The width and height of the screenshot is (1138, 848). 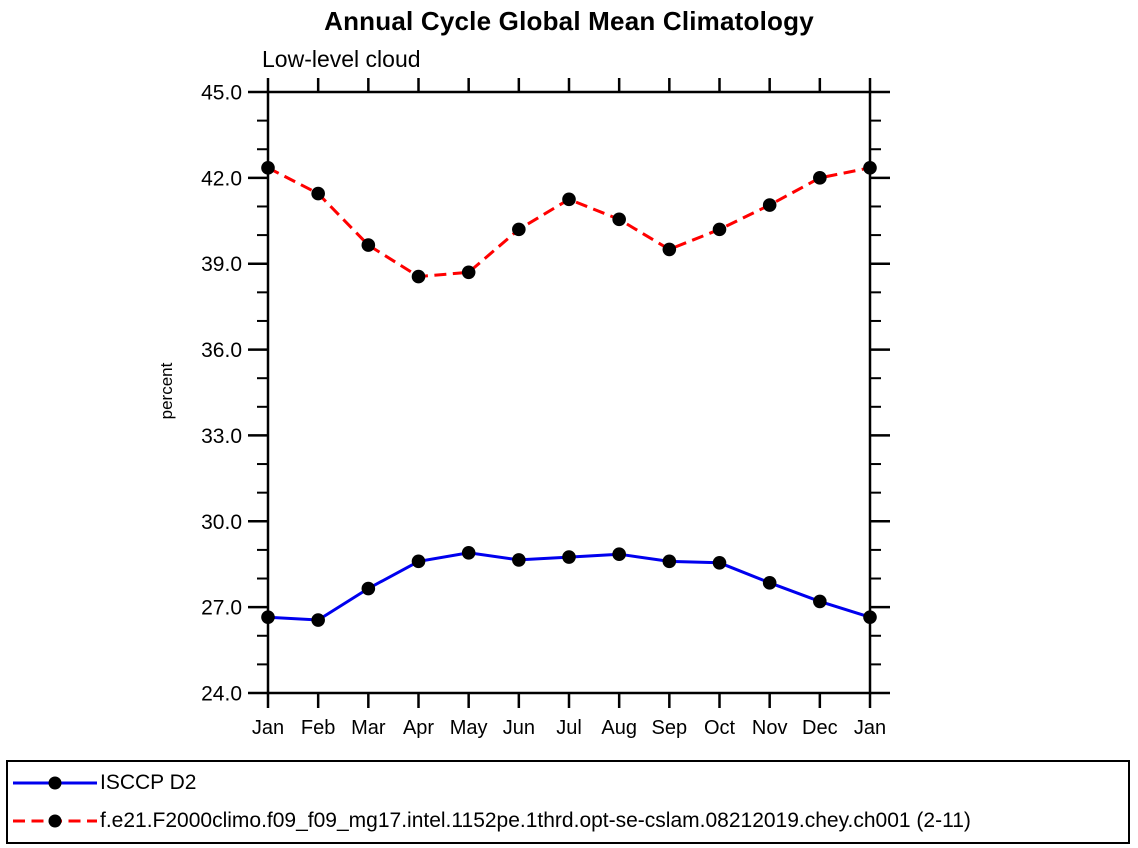 What do you see at coordinates (221, 608) in the screenshot?
I see `y-tick-label: 27.0` at bounding box center [221, 608].